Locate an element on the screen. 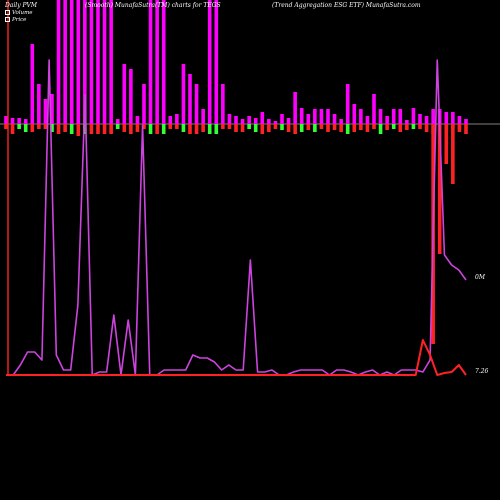 This screenshot has width=500, height=500. legend-volume: Volume is located at coordinates (19, 13).